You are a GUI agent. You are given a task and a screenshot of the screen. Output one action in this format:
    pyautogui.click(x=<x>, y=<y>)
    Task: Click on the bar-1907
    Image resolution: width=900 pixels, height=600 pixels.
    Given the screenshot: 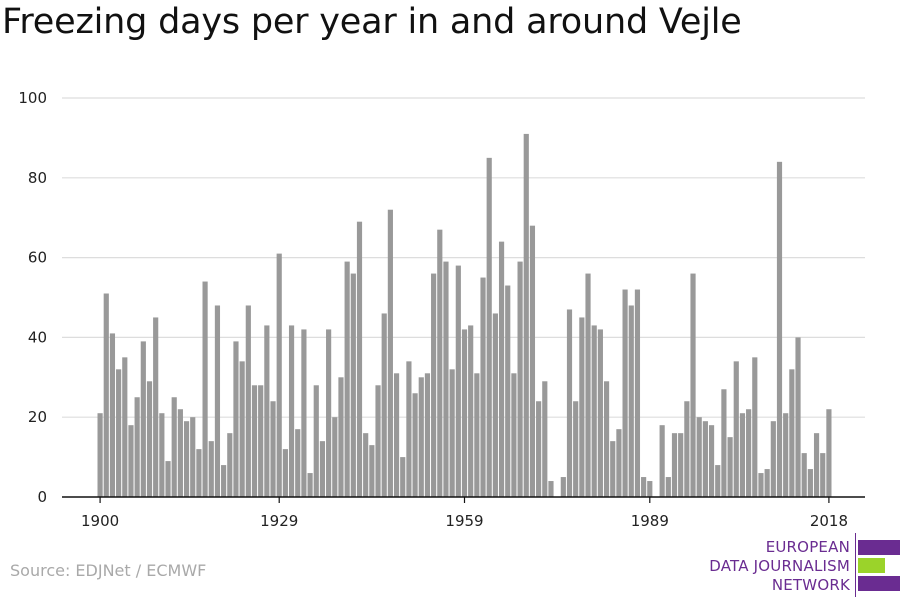 What is the action you would take?
    pyautogui.click(x=143, y=419)
    